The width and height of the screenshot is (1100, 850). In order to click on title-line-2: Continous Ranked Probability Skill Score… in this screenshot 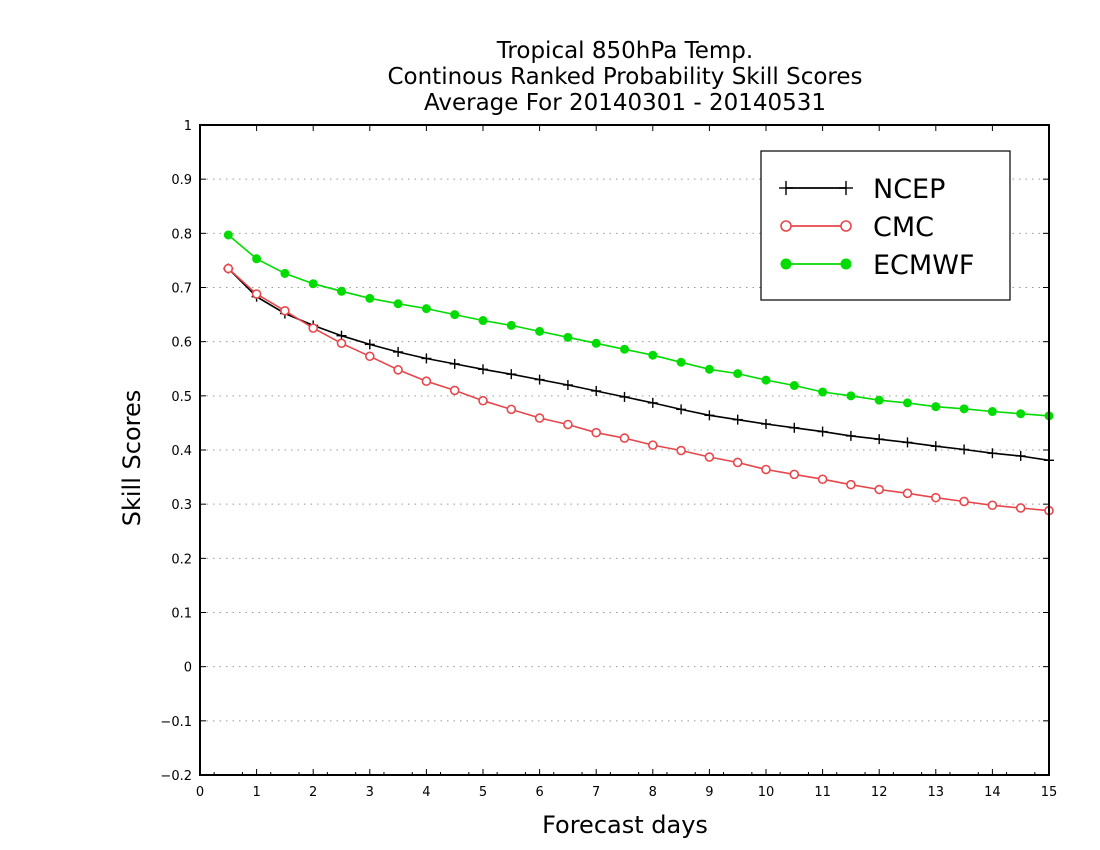, I will do `click(624, 77)`.